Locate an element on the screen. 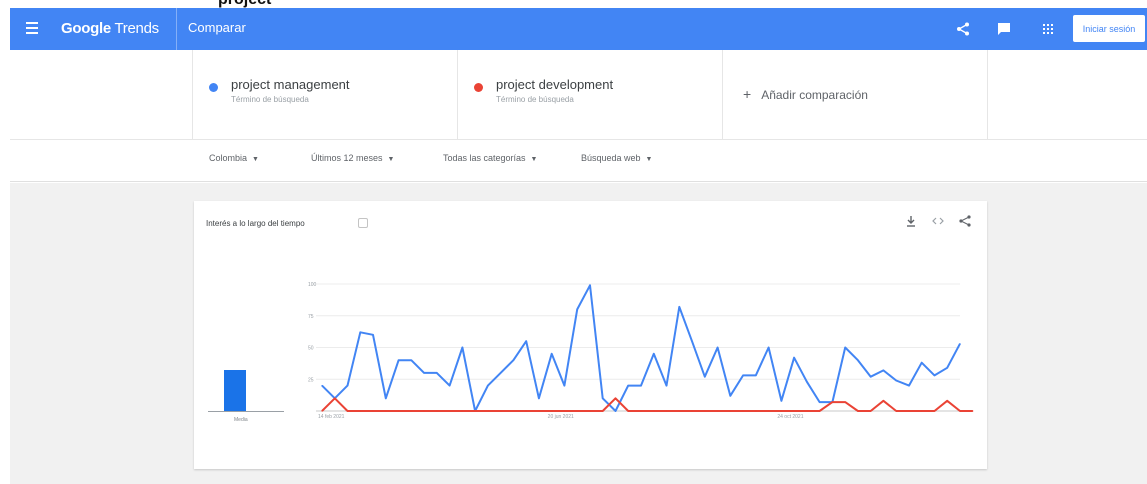  add-comparison-button: + Añadir comparación is located at coordinates (805, 94).